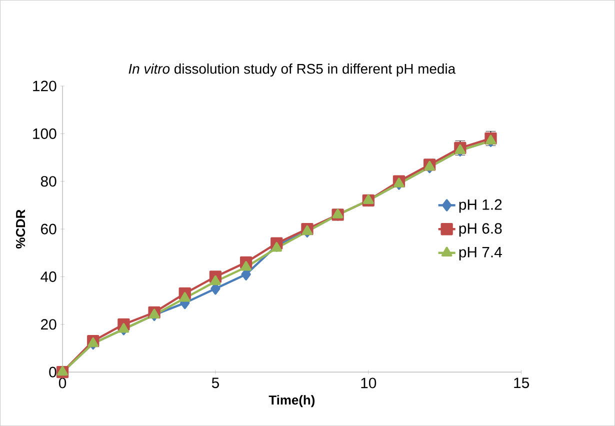  I want to click on legend-label: pH 6.8, so click(480, 230).